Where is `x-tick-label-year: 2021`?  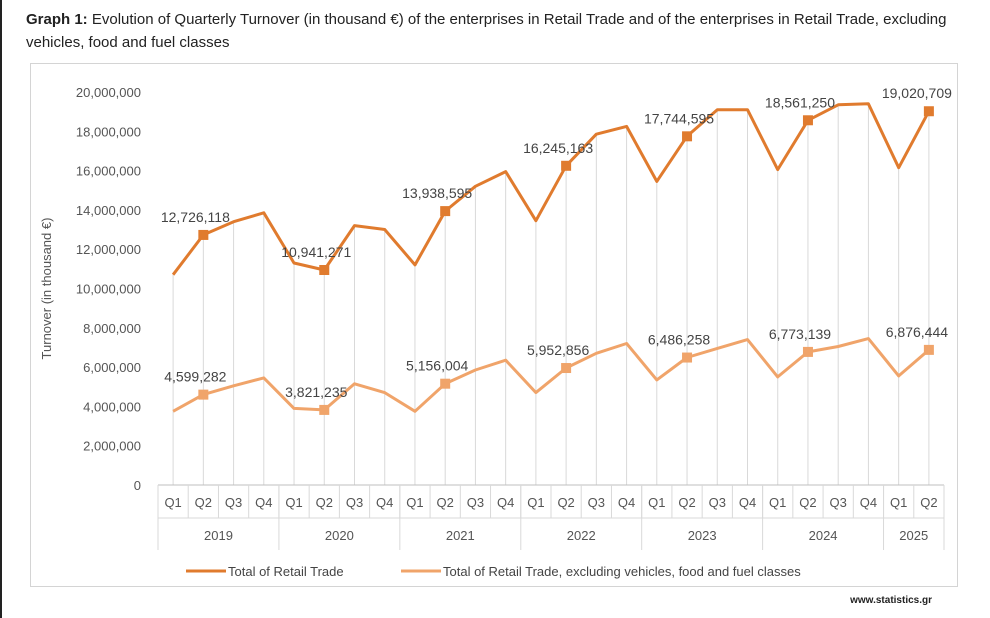 x-tick-label-year: 2021 is located at coordinates (460, 535).